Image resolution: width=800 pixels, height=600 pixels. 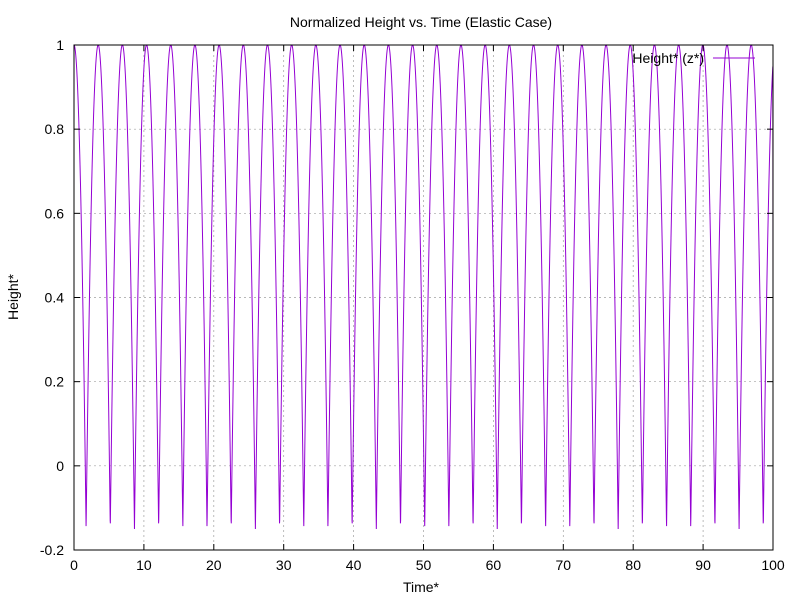 I want to click on x-tick-label: 10, so click(x=144, y=565).